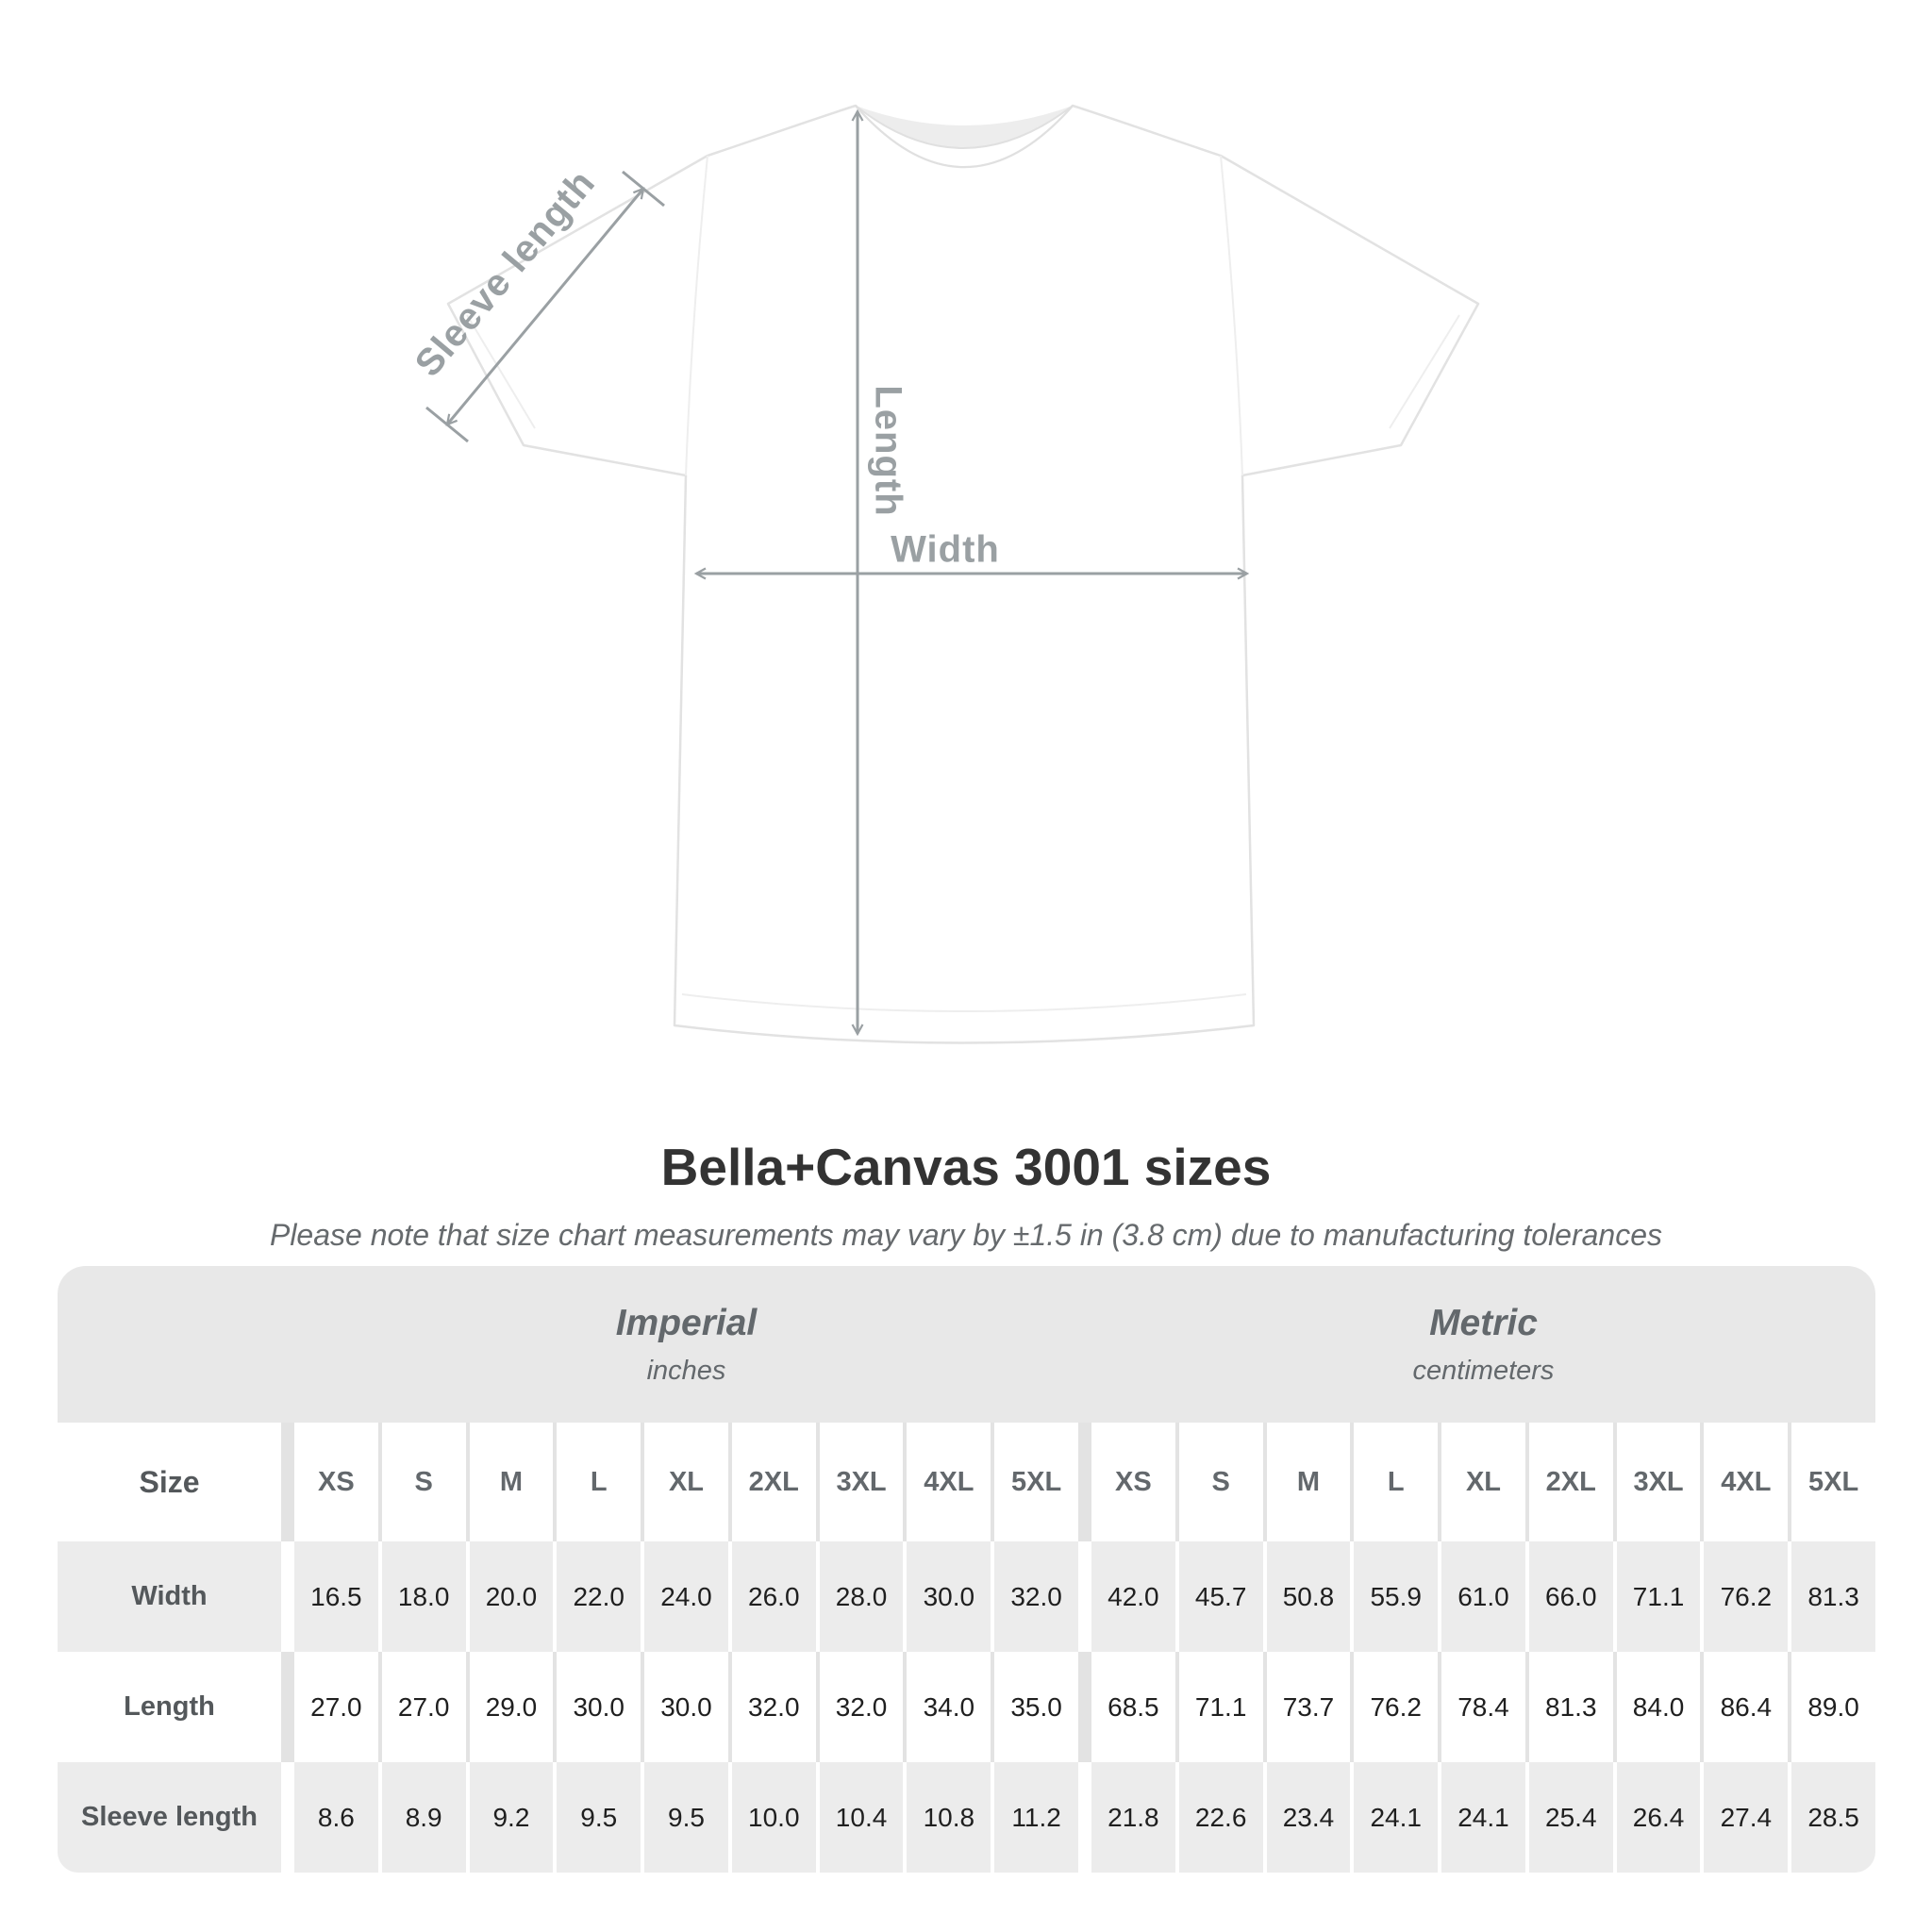 This screenshot has height=1932, width=1932. Describe the element at coordinates (1483, 1596) in the screenshot. I see `value-cell: 61.0` at that location.